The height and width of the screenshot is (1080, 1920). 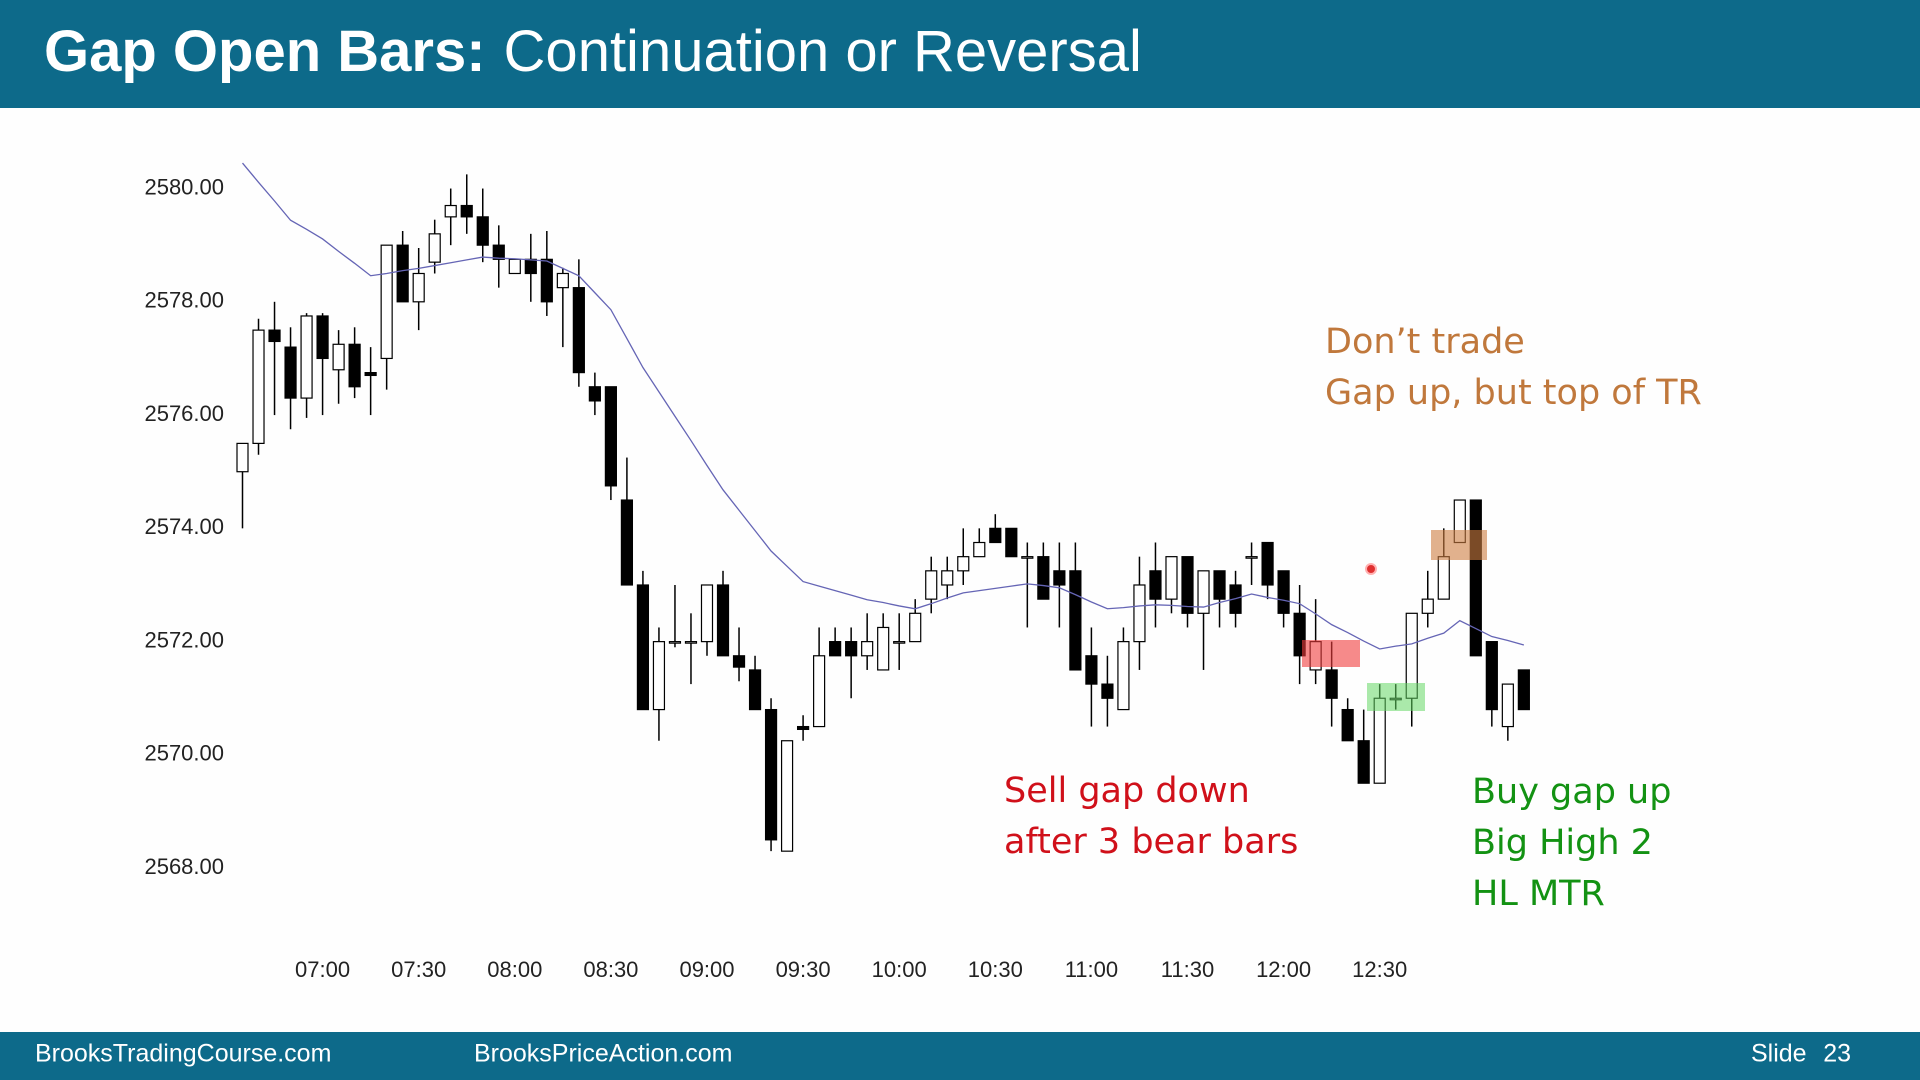 What do you see at coordinates (1379, 969) in the screenshot?
I see `x-tick-label: 12:30` at bounding box center [1379, 969].